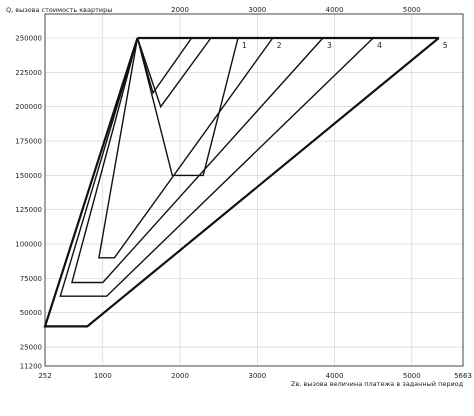 This screenshot has height=416, width=474. What do you see at coordinates (28, 210) in the screenshot?
I see `y-tick-label: 125000` at bounding box center [28, 210].